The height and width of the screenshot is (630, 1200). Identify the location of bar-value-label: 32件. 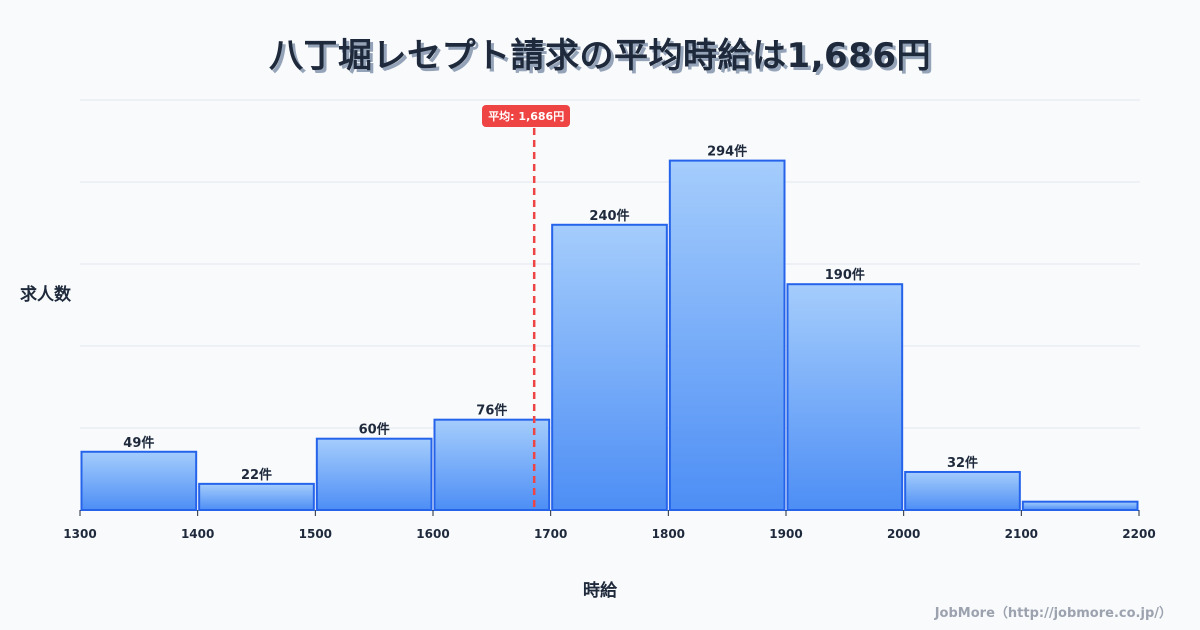
(962, 463).